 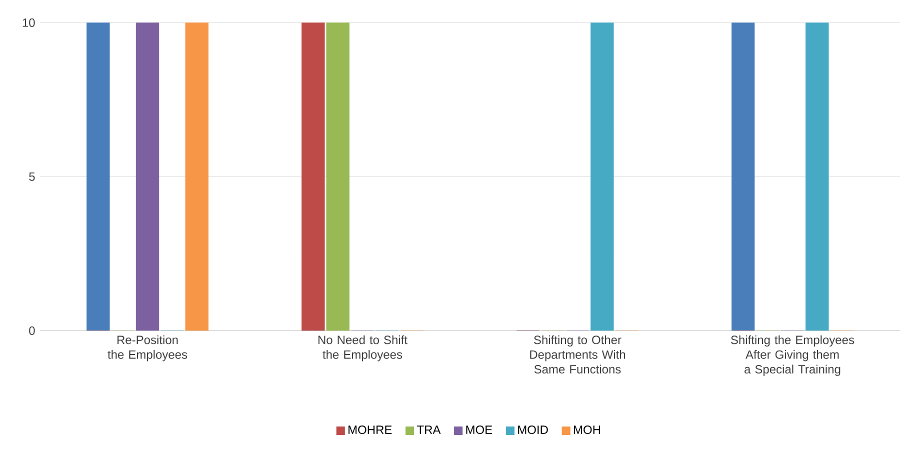 I want to click on legend-label: TRA, so click(x=429, y=430).